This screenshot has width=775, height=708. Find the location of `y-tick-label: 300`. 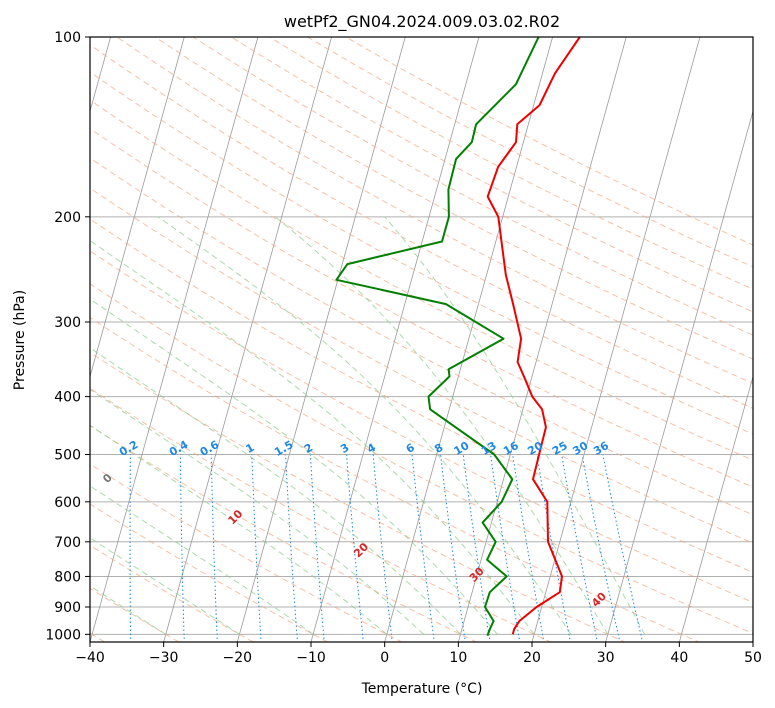

y-tick-label: 300 is located at coordinates (67, 323).